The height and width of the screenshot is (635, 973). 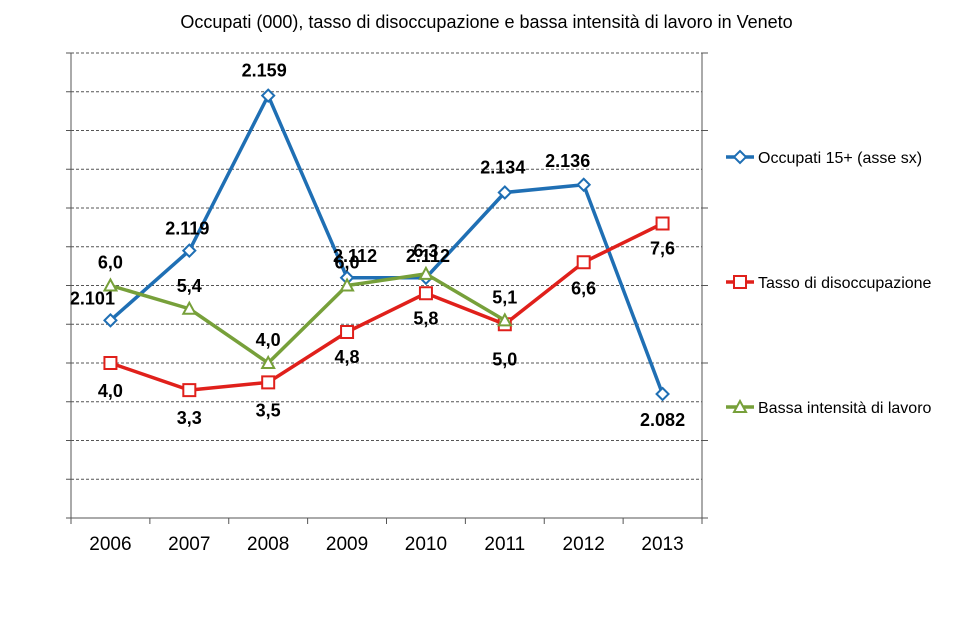 What do you see at coordinates (662, 249) in the screenshot?
I see `data-label: 7,6` at bounding box center [662, 249].